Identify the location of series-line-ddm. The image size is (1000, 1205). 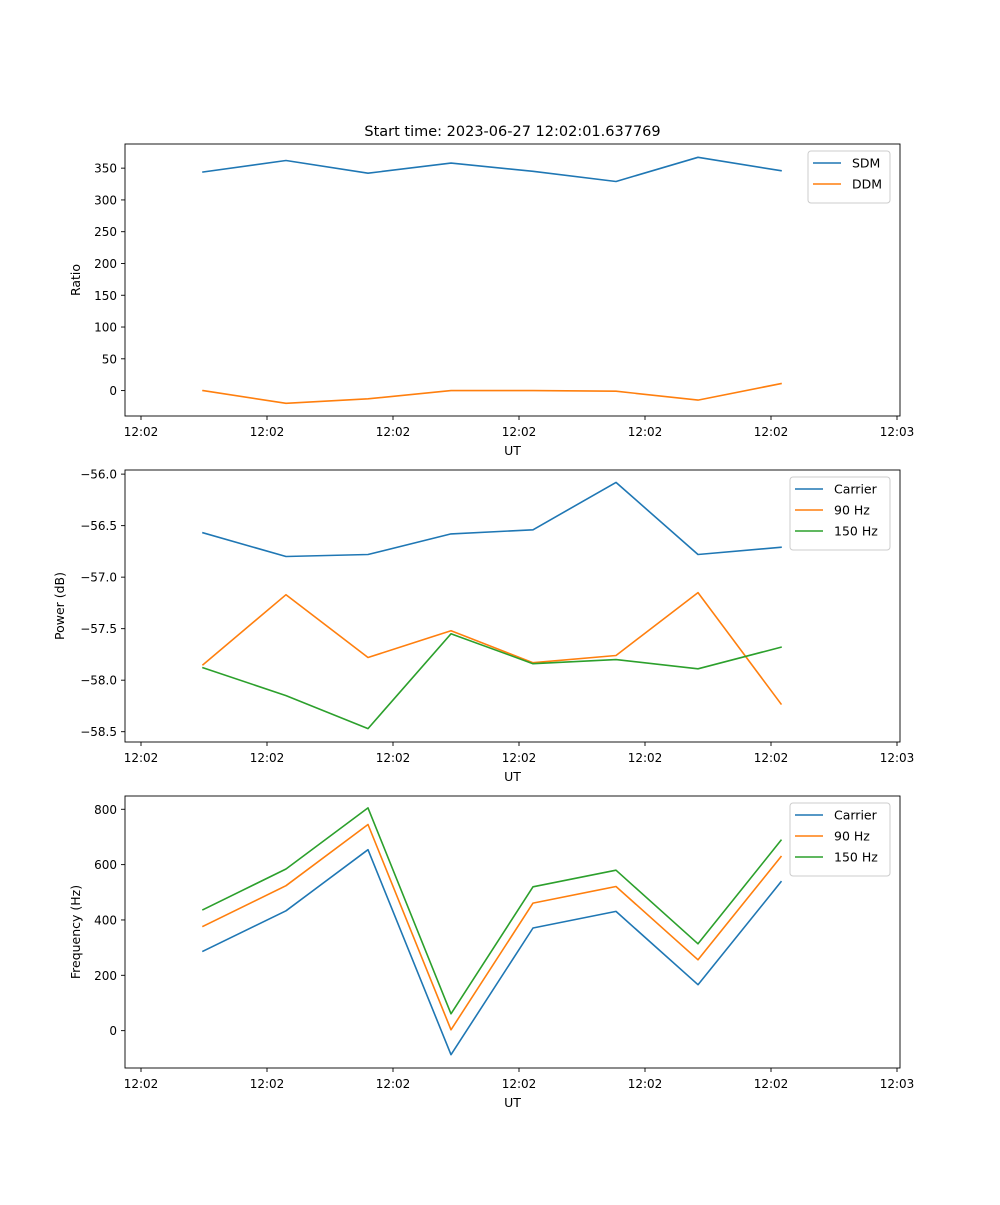
(492, 393).